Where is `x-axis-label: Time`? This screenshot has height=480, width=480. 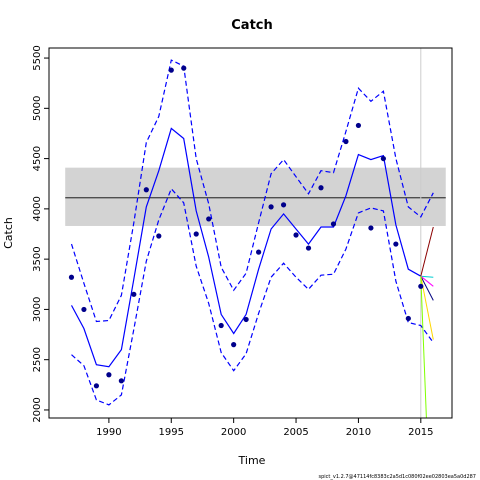 x-axis-label: Time is located at coordinates (252, 460).